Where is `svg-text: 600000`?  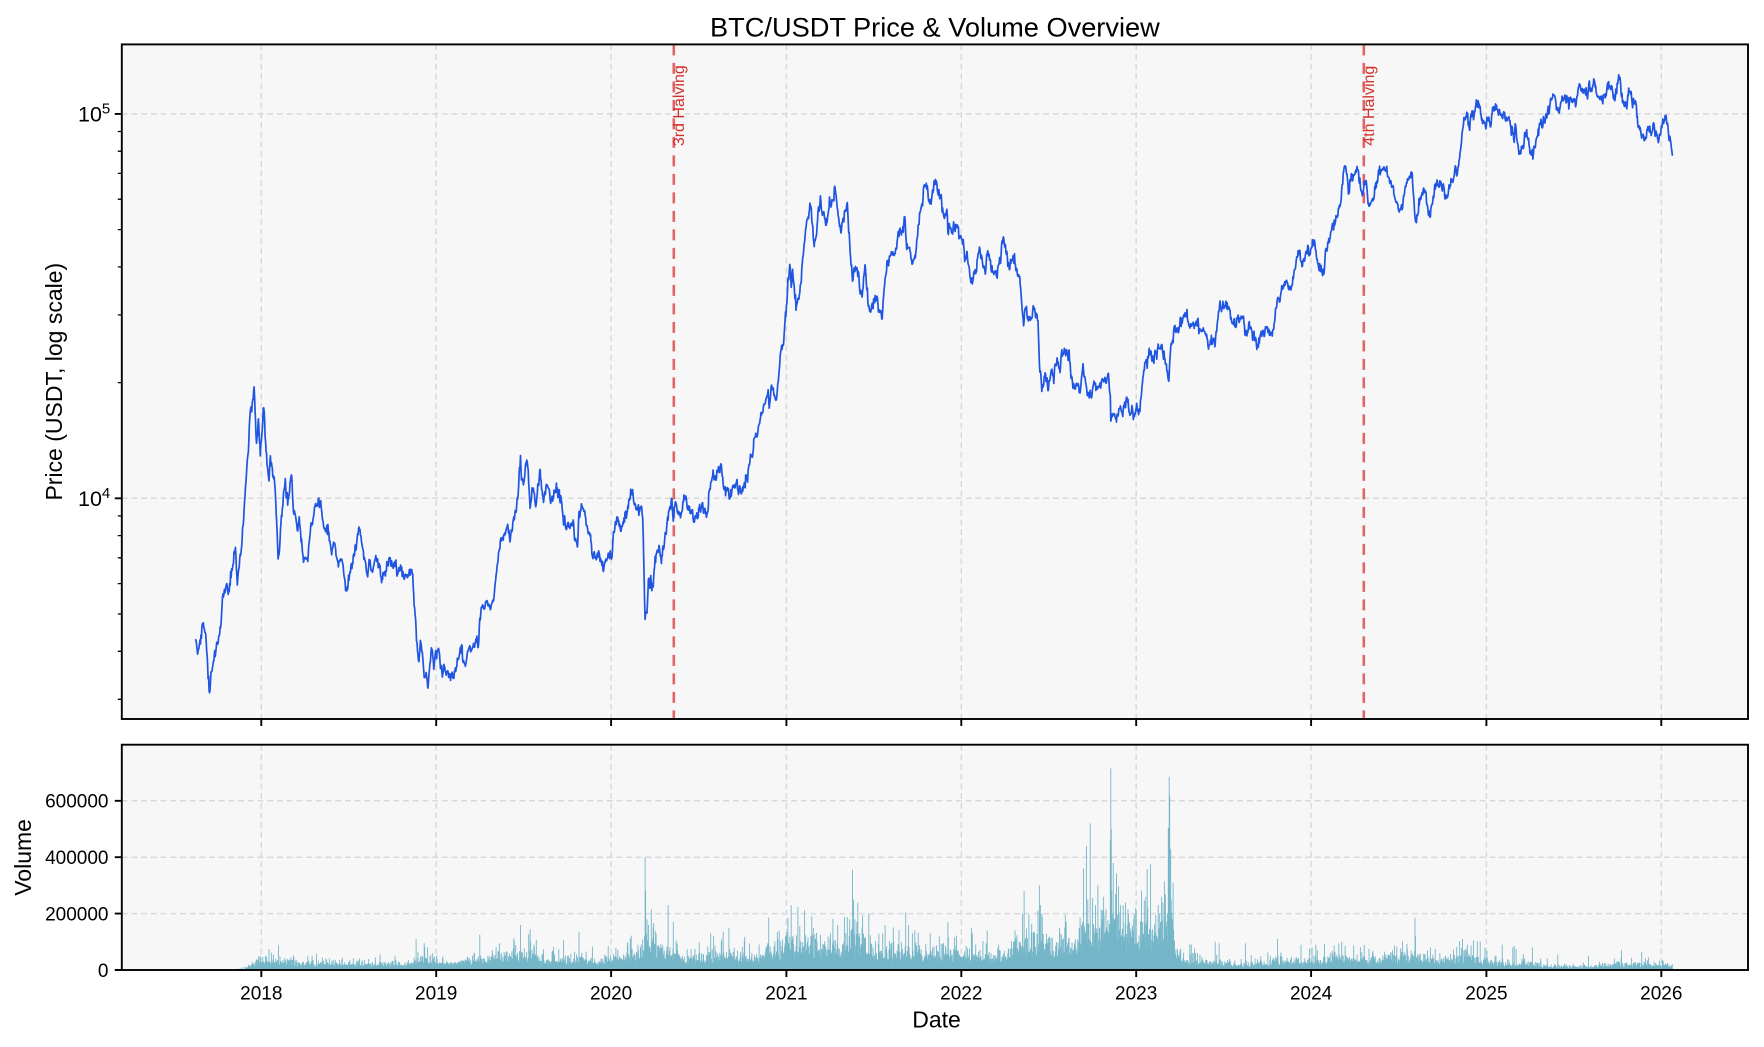
svg-text: 600000 is located at coordinates (76, 802).